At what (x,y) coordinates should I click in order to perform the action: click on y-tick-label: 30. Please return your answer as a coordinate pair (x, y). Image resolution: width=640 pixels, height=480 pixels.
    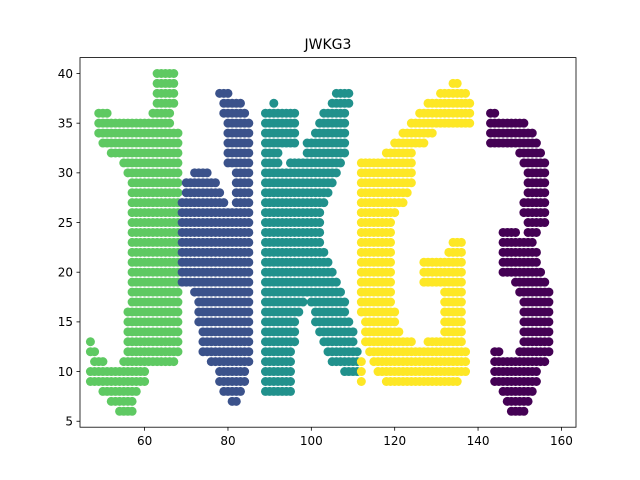
    Looking at the image, I should click on (65, 173).